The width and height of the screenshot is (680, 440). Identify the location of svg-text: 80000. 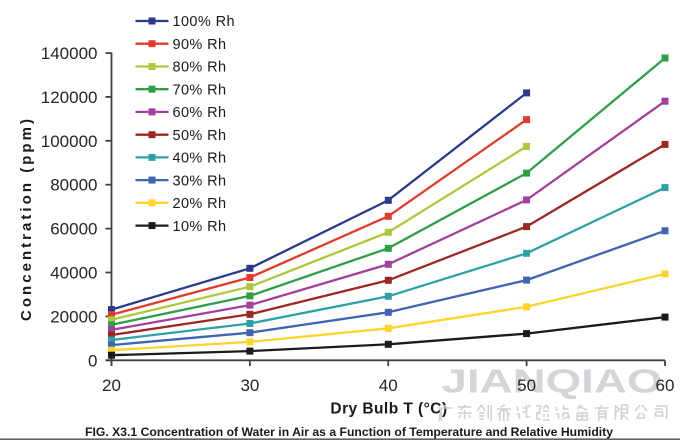
(73, 185).